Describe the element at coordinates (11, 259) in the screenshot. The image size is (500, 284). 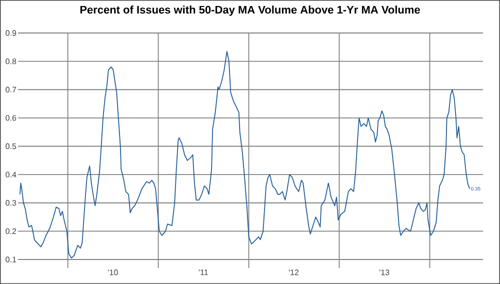
I see `y-tick-label: 0.1` at that location.